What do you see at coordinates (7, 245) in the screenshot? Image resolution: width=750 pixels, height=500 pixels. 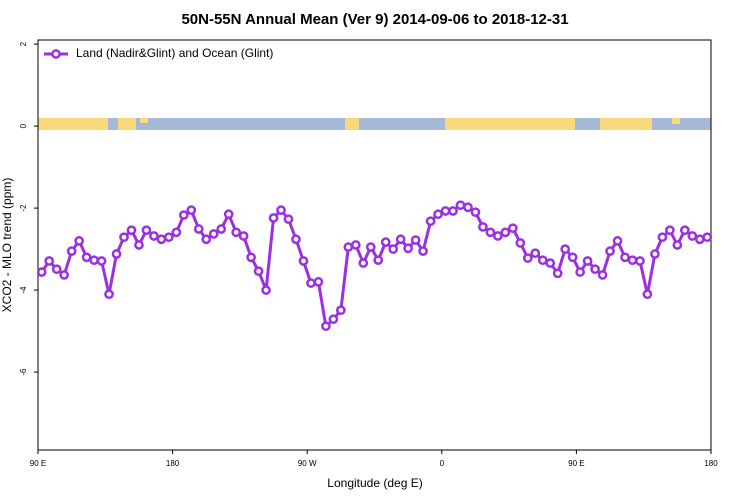 I see `y-axis-label: XCO2 - MLO trend (ppm)` at bounding box center [7, 245].